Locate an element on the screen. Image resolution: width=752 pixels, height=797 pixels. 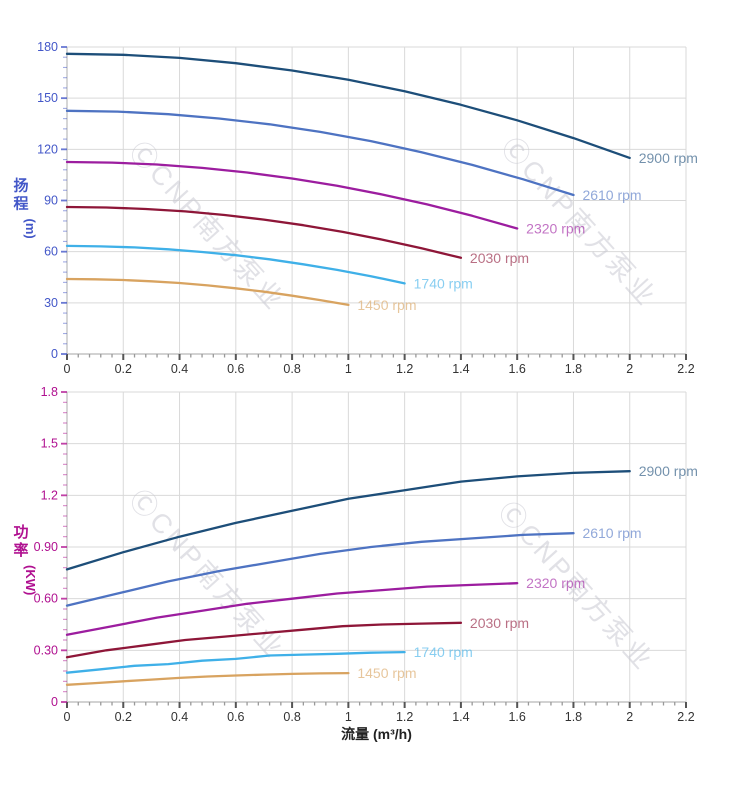
y-axis-unit: (KW) is located at coordinates (30, 580).